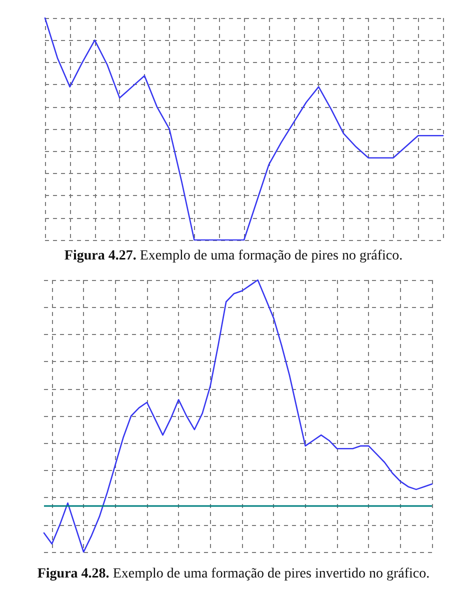  I want to click on text: Figura 4.28. Exemplo de uma formação de pires invertido no gráfico., so click(233, 574).